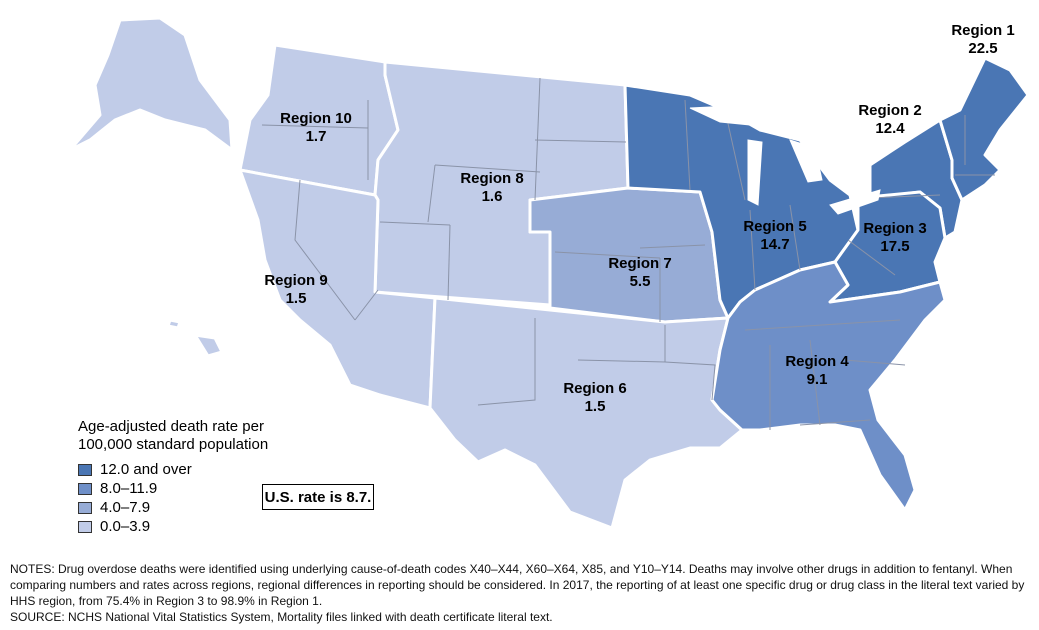  Describe the element at coordinates (125, 507) in the screenshot. I see `legend-item-label: 4.0–7.9` at that location.